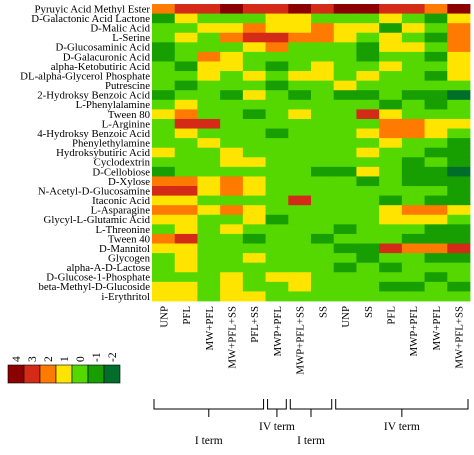  What do you see at coordinates (129, 115) in the screenshot?
I see `row-label: Tween 80` at bounding box center [129, 115].